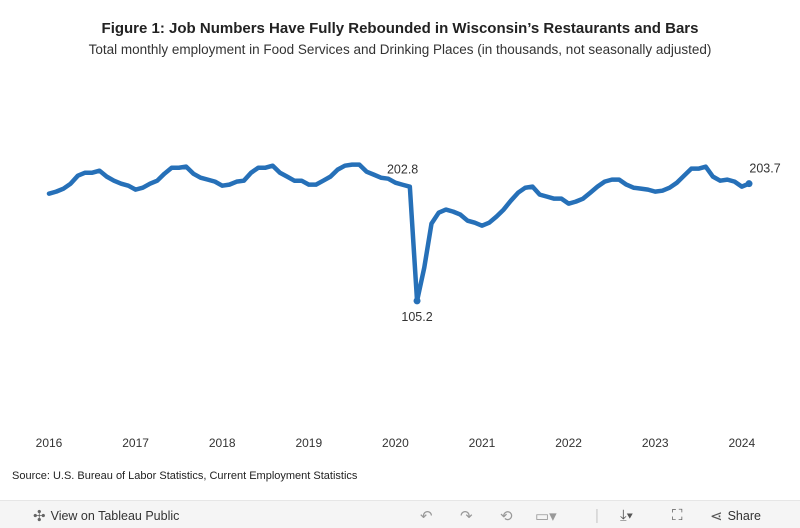  Describe the element at coordinates (482, 443) in the screenshot. I see `x-tick-label: 2021` at that location.